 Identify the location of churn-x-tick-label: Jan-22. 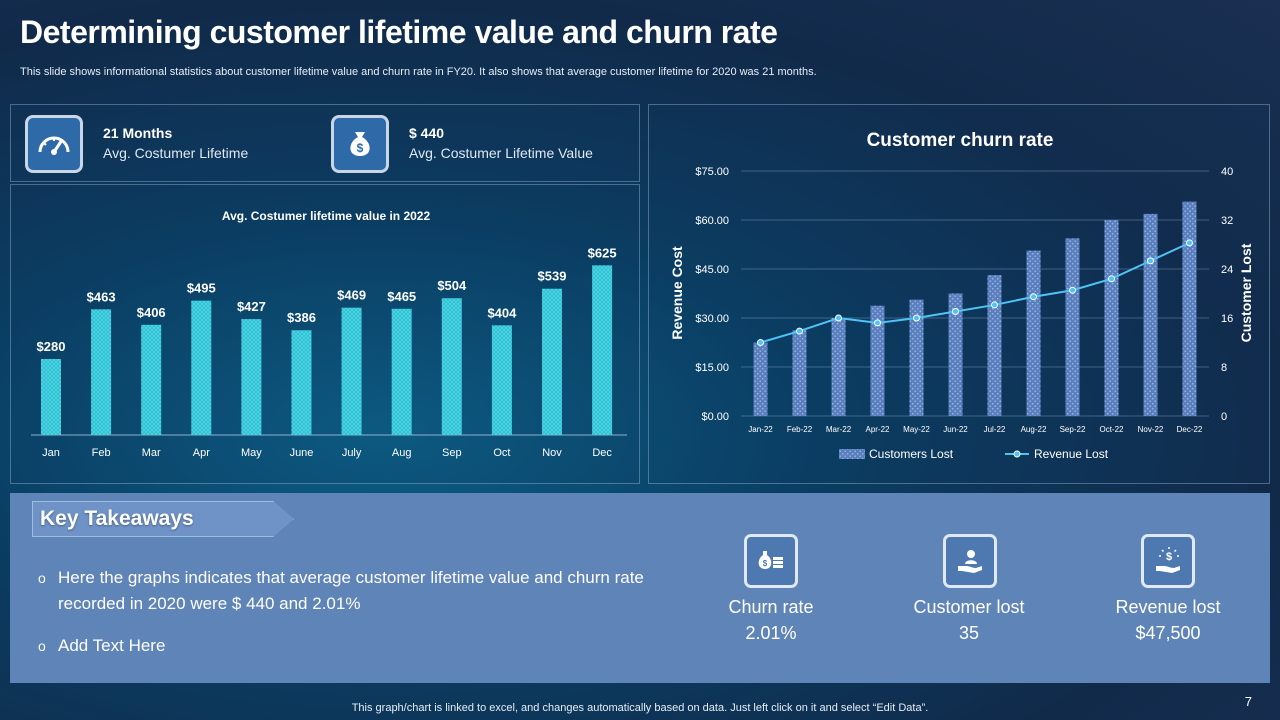
(760, 429).